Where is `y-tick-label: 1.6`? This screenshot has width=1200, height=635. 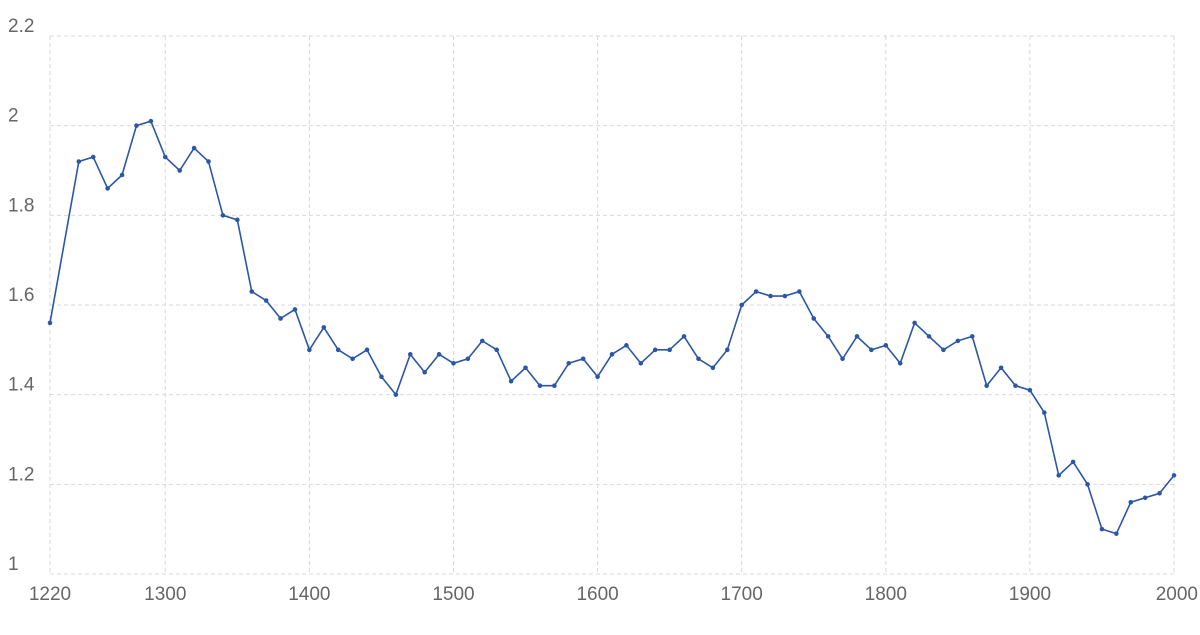
y-tick-label: 1.6 is located at coordinates (21, 295).